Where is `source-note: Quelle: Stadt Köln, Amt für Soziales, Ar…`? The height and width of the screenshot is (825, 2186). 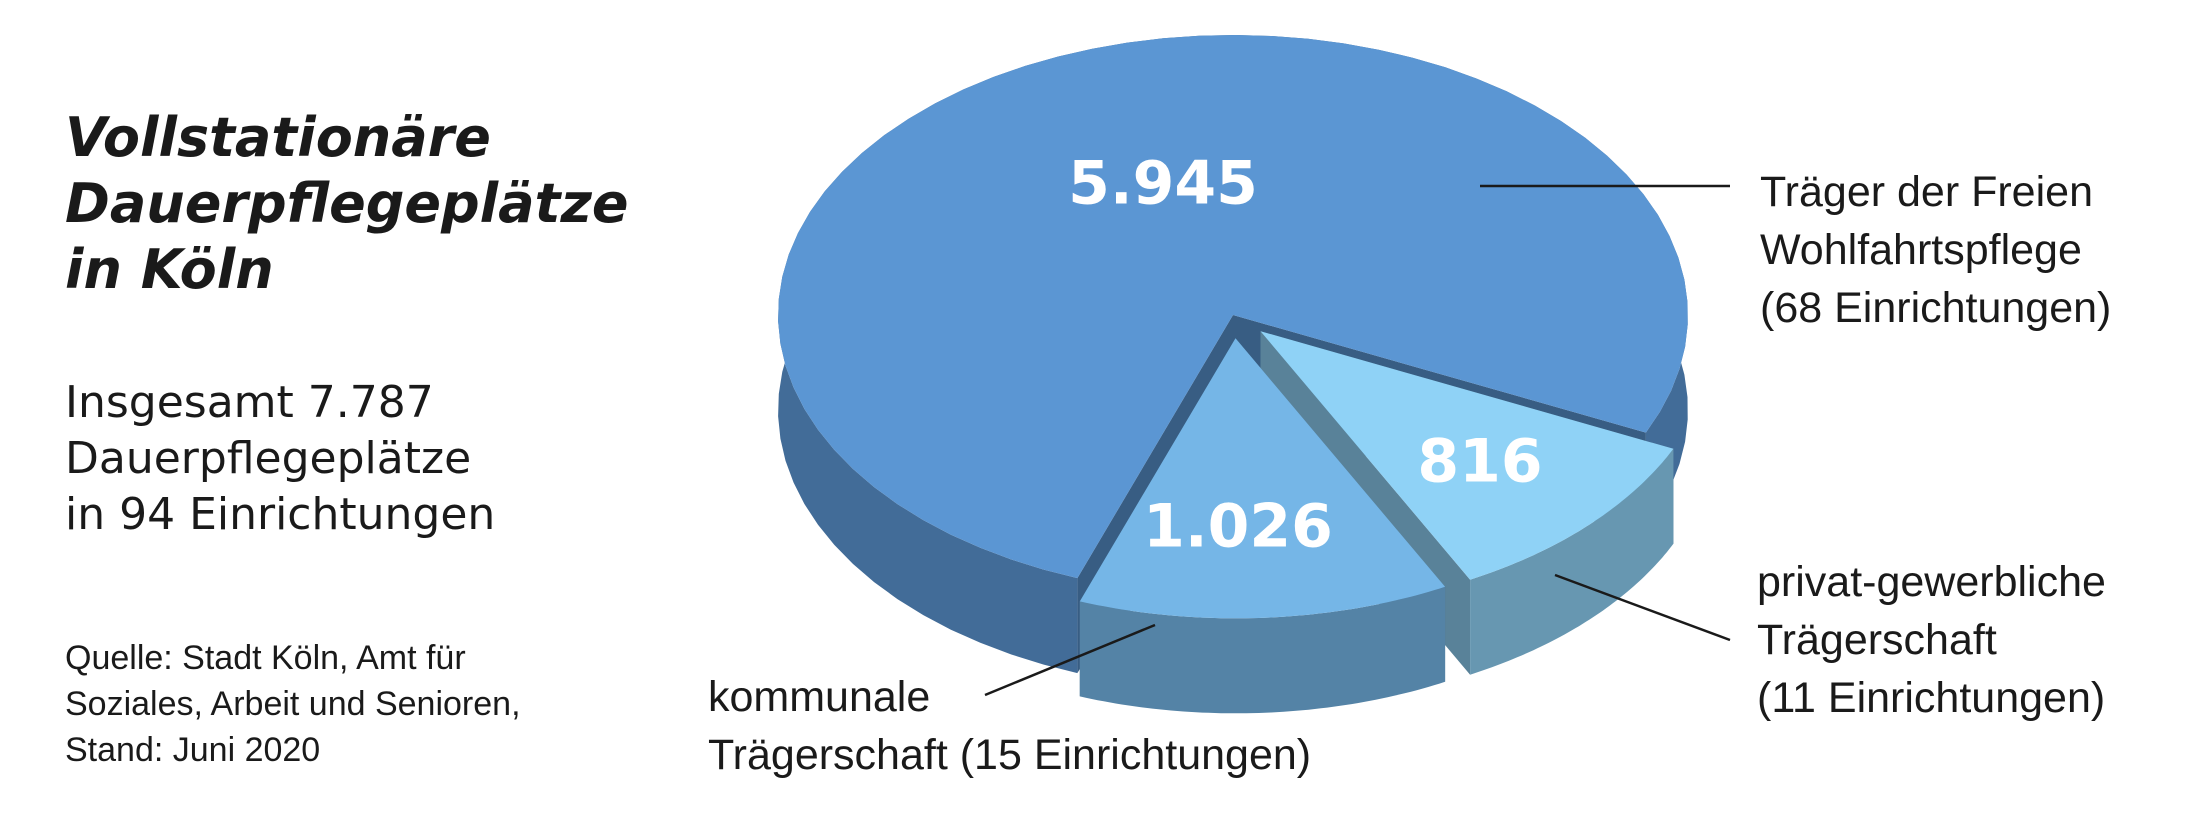
source-note: Quelle: Stadt Köln, Amt für Soziales, Ar… is located at coordinates (293, 704).